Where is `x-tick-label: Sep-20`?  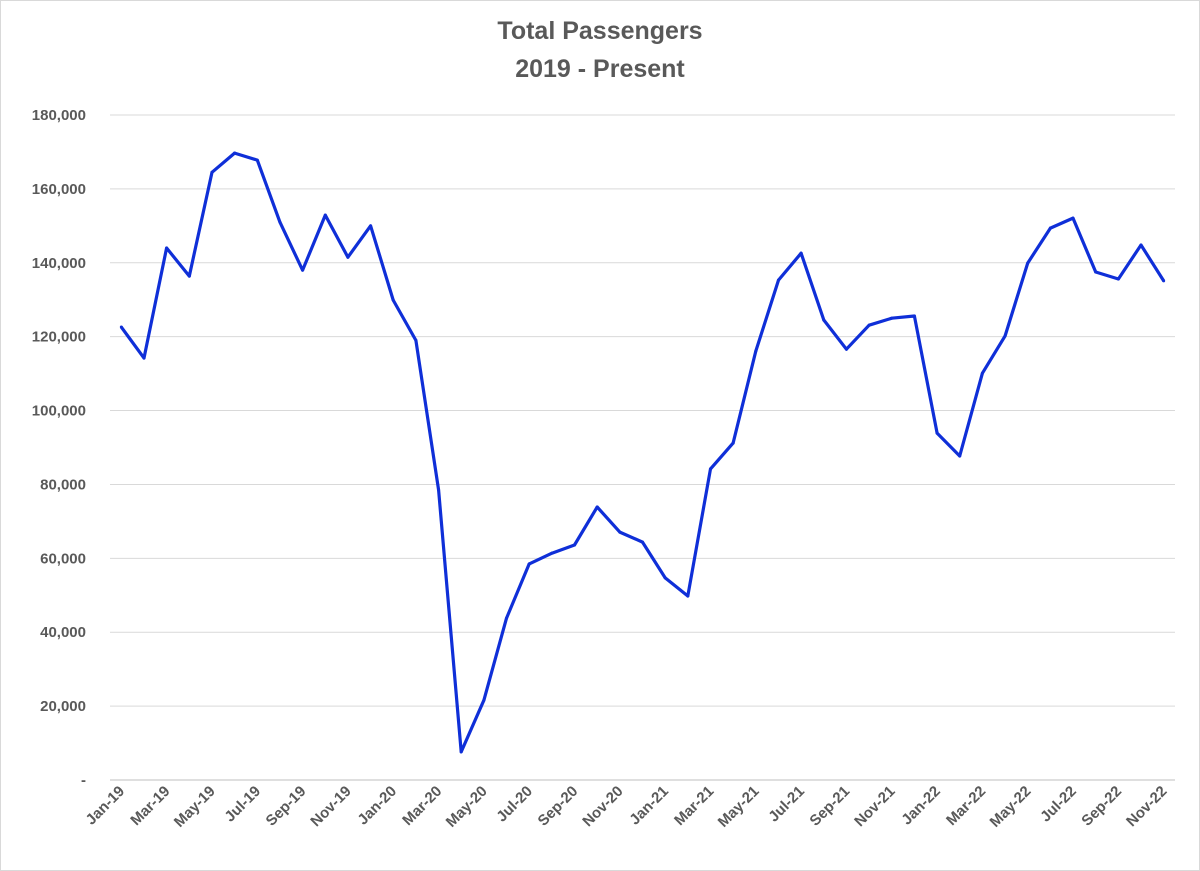
x-tick-label: Sep-20 is located at coordinates (558, 806).